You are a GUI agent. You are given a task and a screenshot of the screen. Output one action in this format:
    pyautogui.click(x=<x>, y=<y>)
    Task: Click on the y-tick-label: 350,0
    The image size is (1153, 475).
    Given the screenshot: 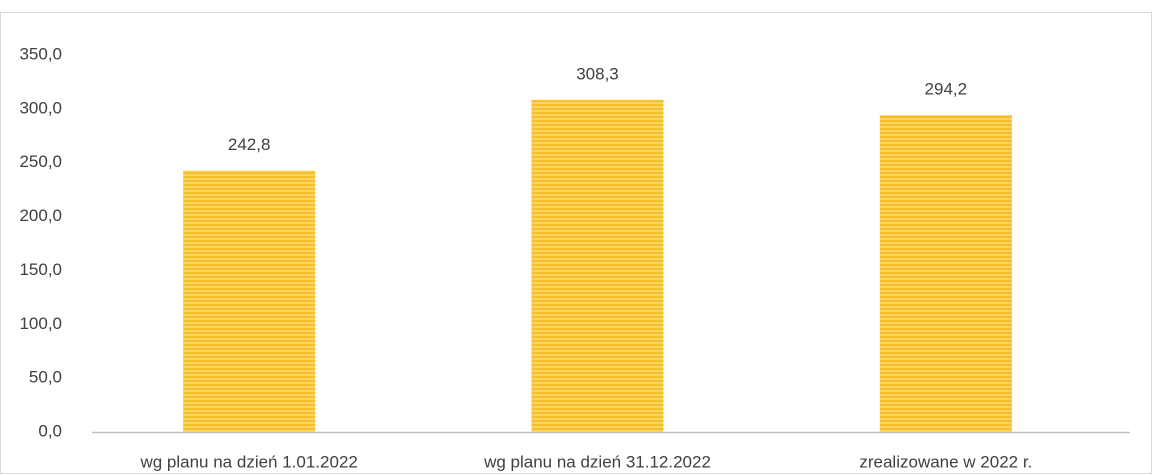 What is the action you would take?
    pyautogui.click(x=40, y=53)
    